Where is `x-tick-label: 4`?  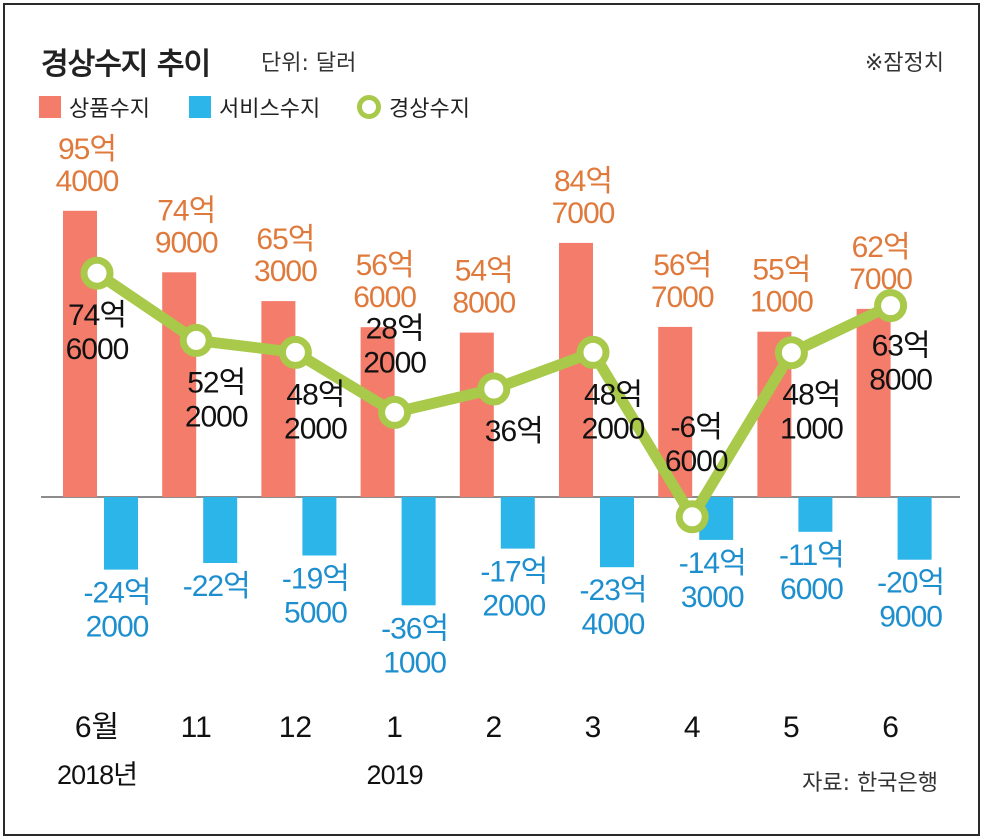
x-tick-label: 4 is located at coordinates (692, 727).